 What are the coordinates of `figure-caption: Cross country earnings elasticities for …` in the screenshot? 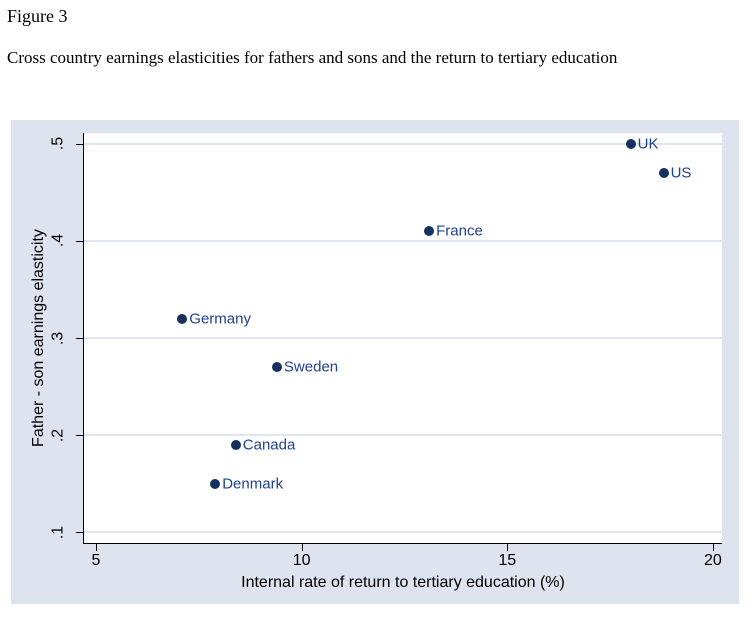 It's located at (312, 57).